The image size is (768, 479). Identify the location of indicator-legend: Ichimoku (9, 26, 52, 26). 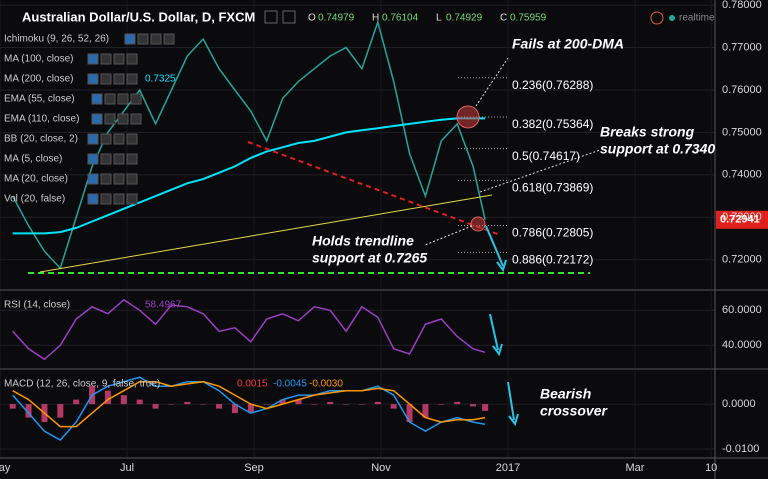
(56, 39).